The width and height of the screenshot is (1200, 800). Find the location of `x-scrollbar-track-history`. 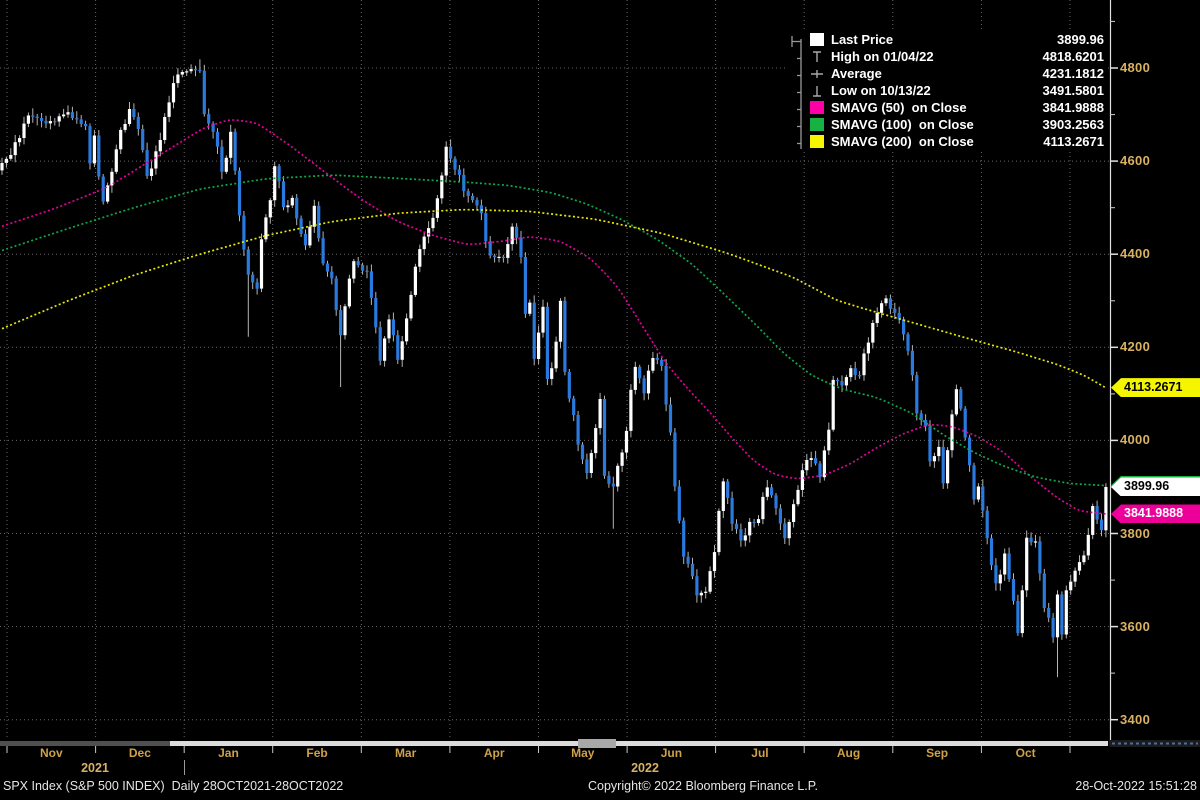

x-scrollbar-track-history is located at coordinates (85, 743).